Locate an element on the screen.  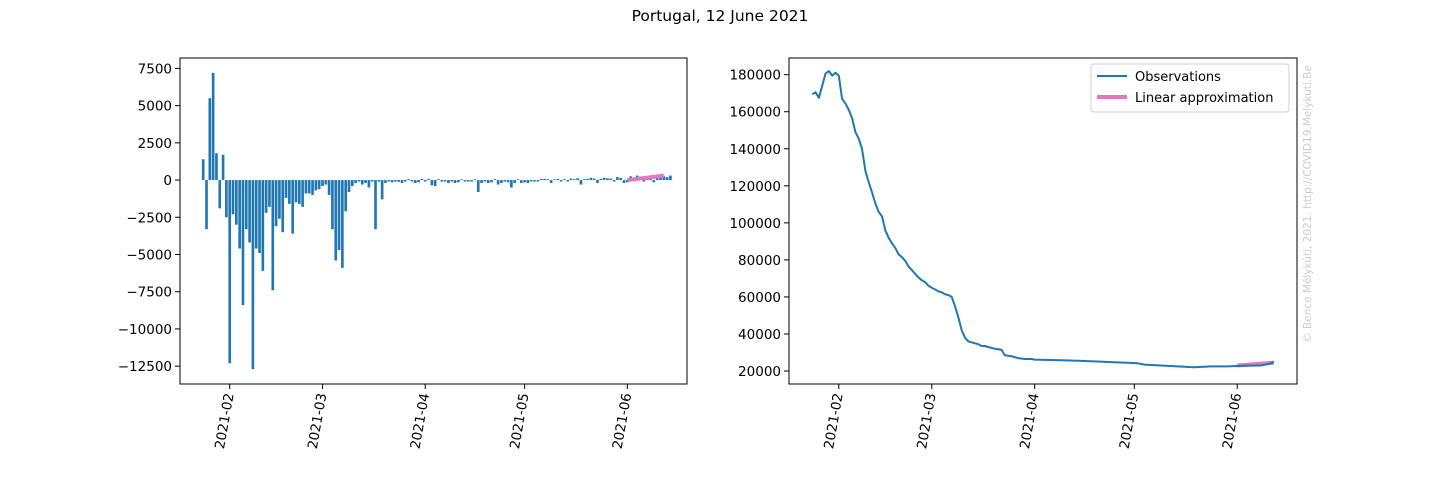
x-tick-label: 2021-05 is located at coordinates (520, 421).